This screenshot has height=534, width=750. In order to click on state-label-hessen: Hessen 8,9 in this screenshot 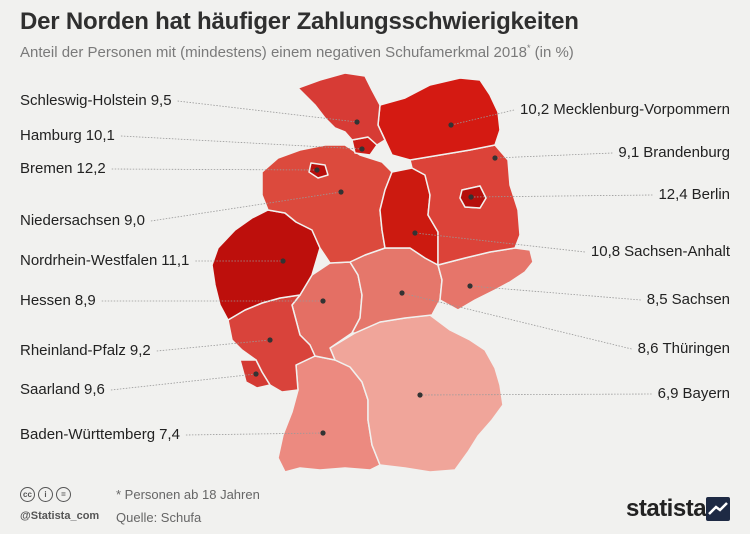, I will do `click(58, 301)`.